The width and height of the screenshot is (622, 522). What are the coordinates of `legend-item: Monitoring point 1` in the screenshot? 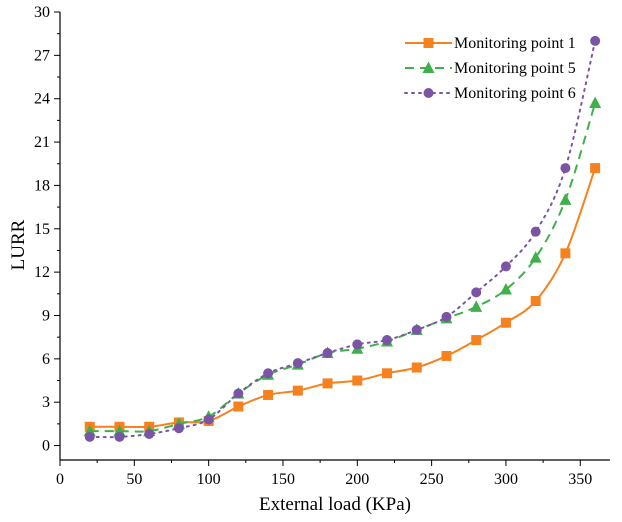 It's located at (490, 43).